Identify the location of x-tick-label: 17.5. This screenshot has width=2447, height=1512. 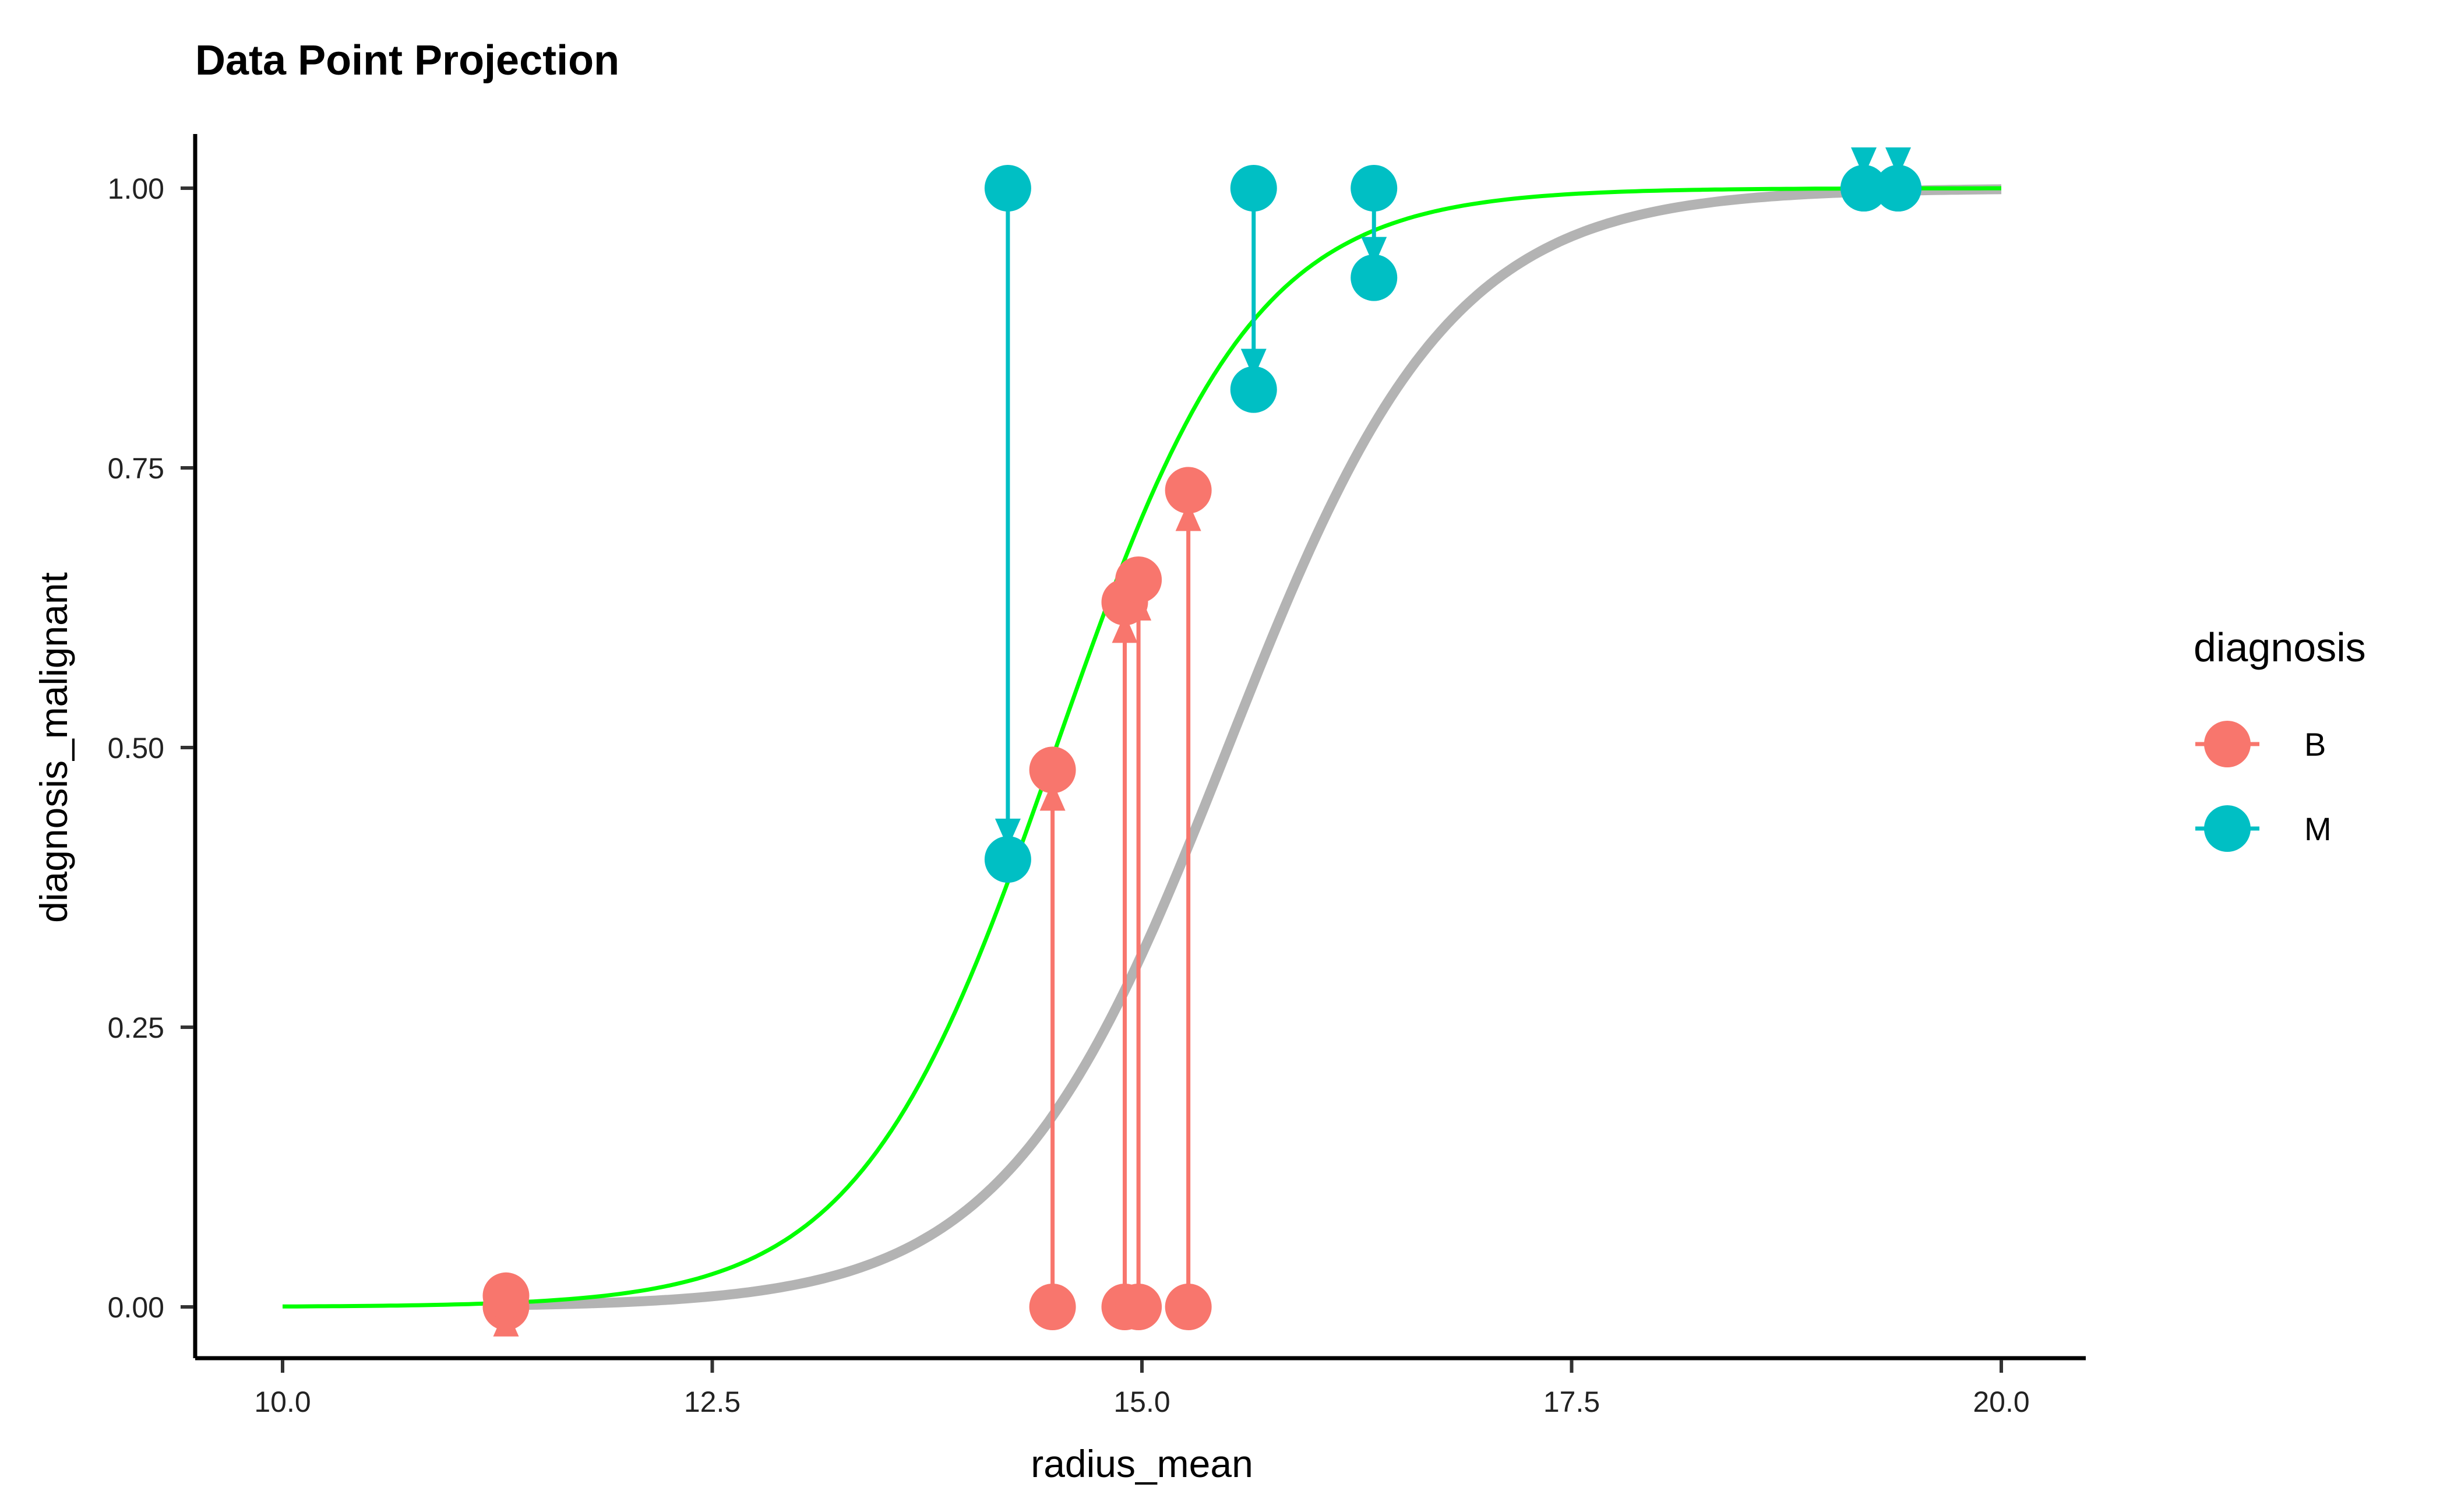
(1571, 1402).